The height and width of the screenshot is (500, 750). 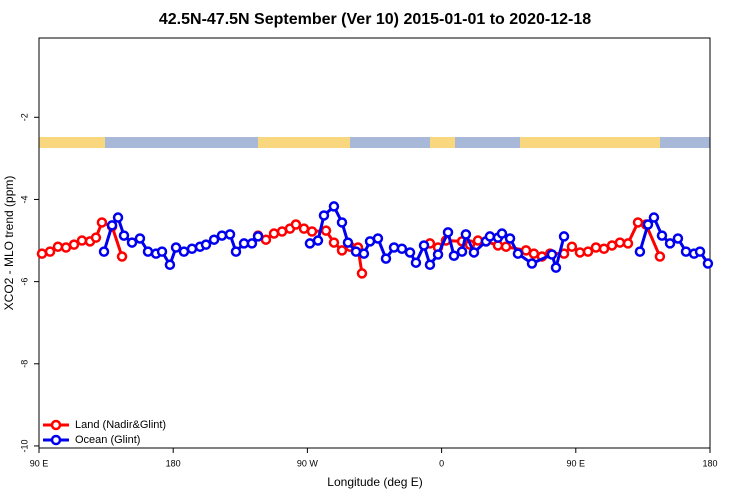 I want to click on y-tick-label: -6, so click(x=24, y=282).